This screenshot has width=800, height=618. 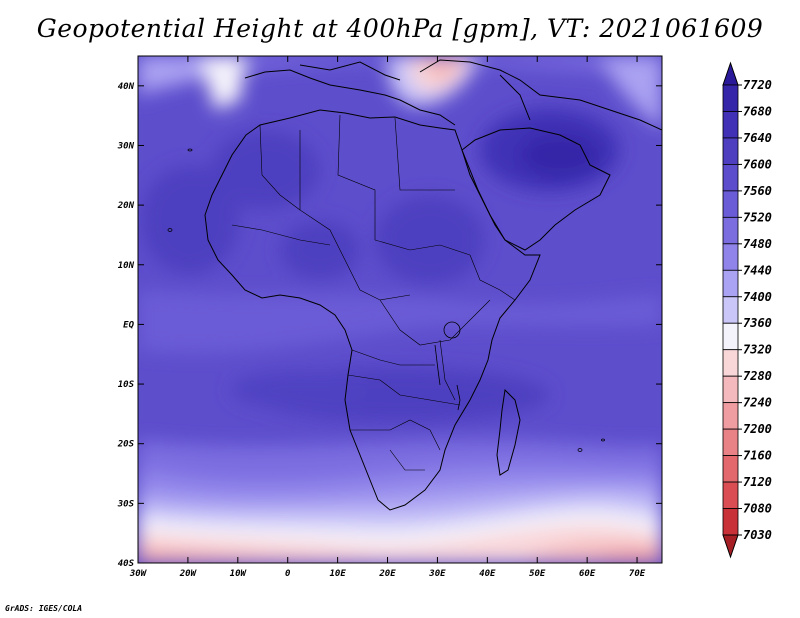 I want to click on colorbar-label: 7400, so click(x=757, y=297).